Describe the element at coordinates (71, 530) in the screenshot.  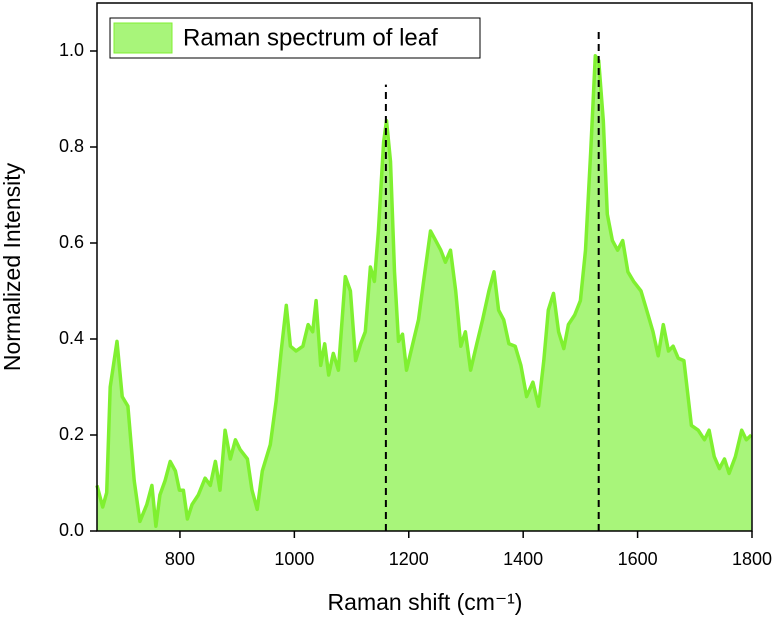
I see `y-tick-label: 0.0` at that location.